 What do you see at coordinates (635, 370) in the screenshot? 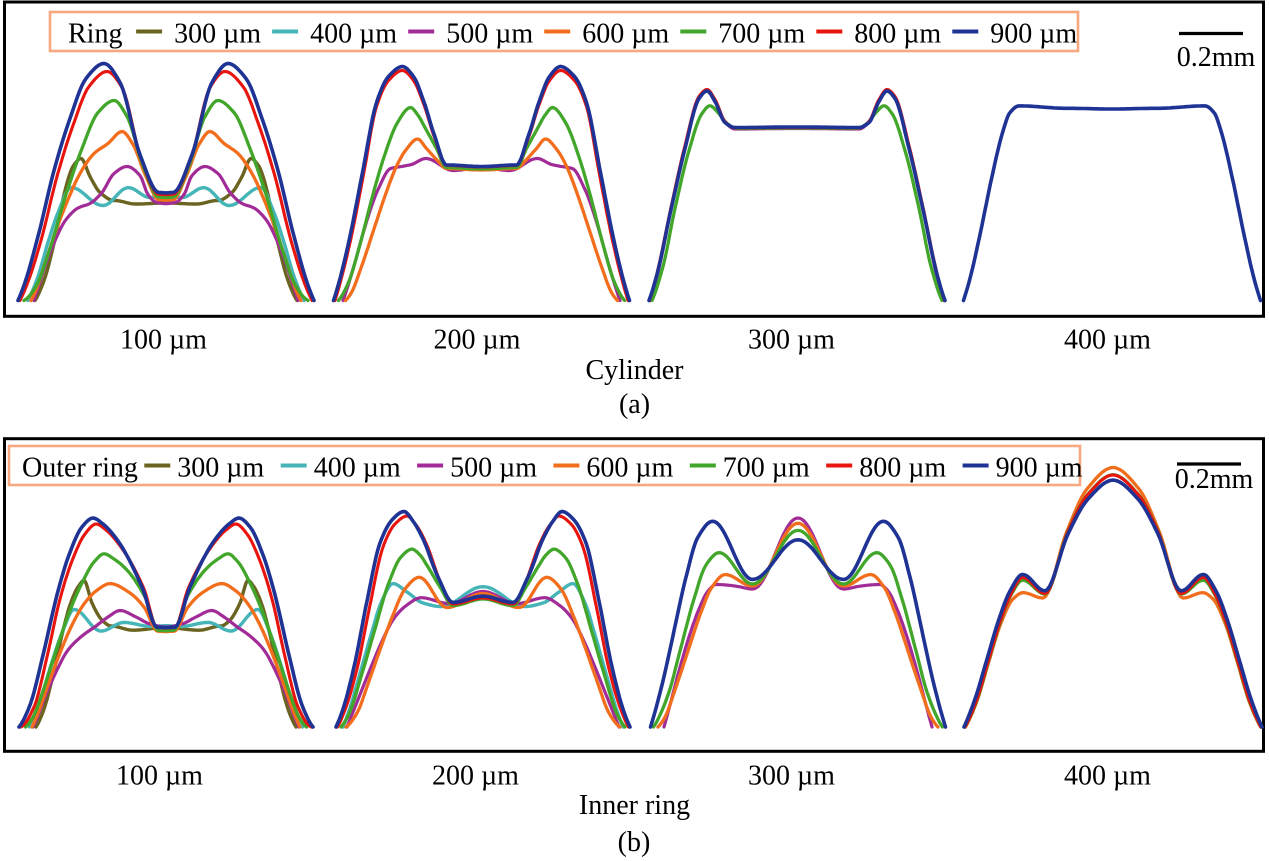
I see `svg-text: Cylinder` at bounding box center [635, 370].